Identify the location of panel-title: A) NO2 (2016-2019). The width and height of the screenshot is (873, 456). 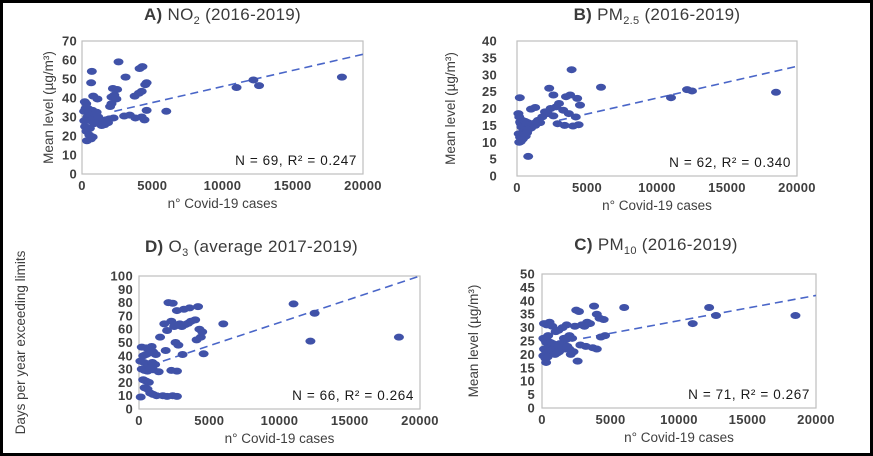
(222, 16).